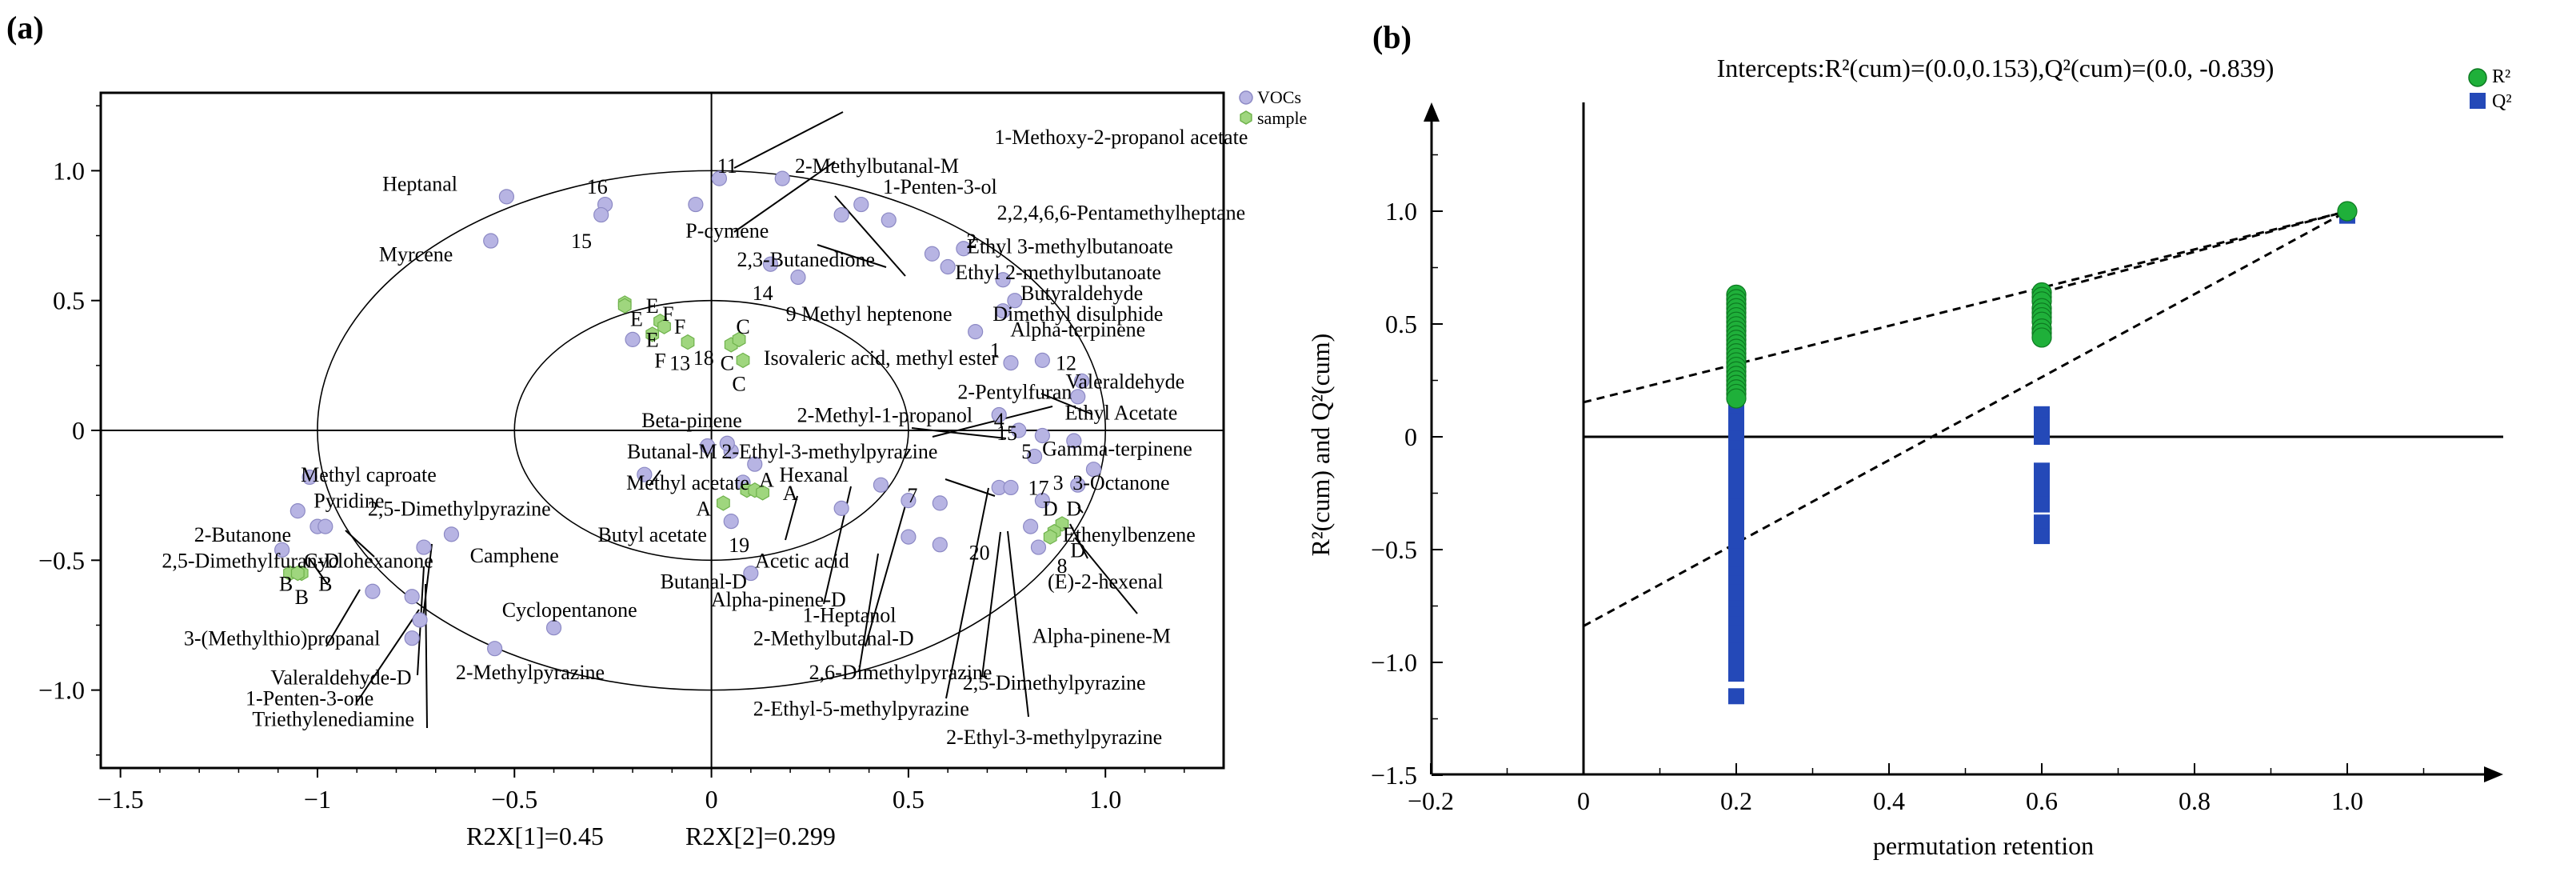  I want to click on point-label: Ethenylbenzene, so click(1129, 534).